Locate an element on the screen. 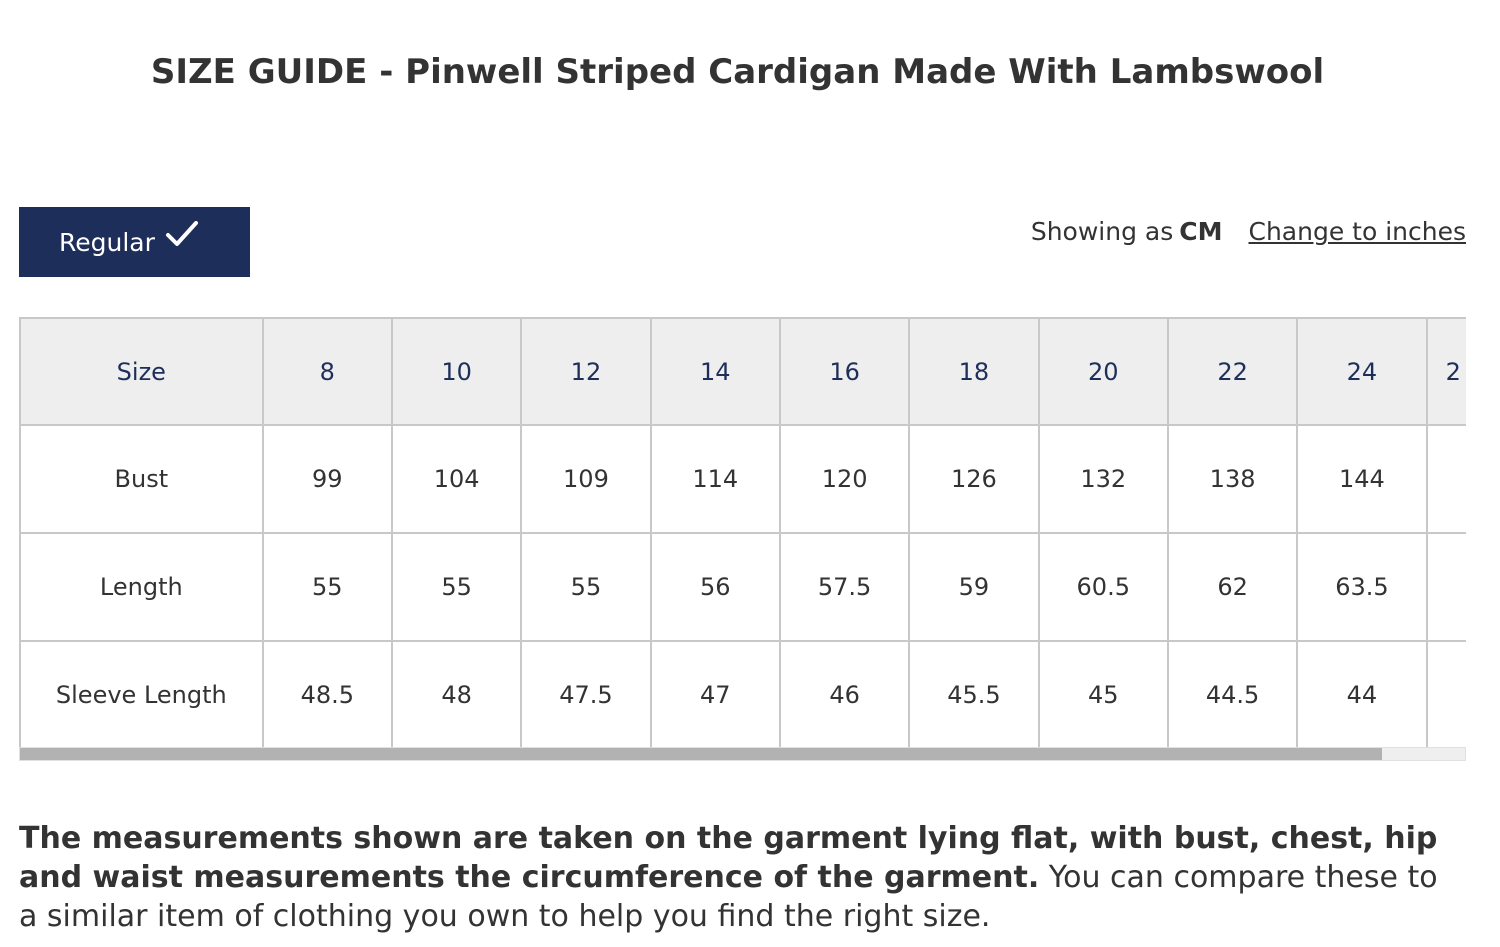 This screenshot has height=947, width=1500. table-cell: 47.5 is located at coordinates (586, 695).